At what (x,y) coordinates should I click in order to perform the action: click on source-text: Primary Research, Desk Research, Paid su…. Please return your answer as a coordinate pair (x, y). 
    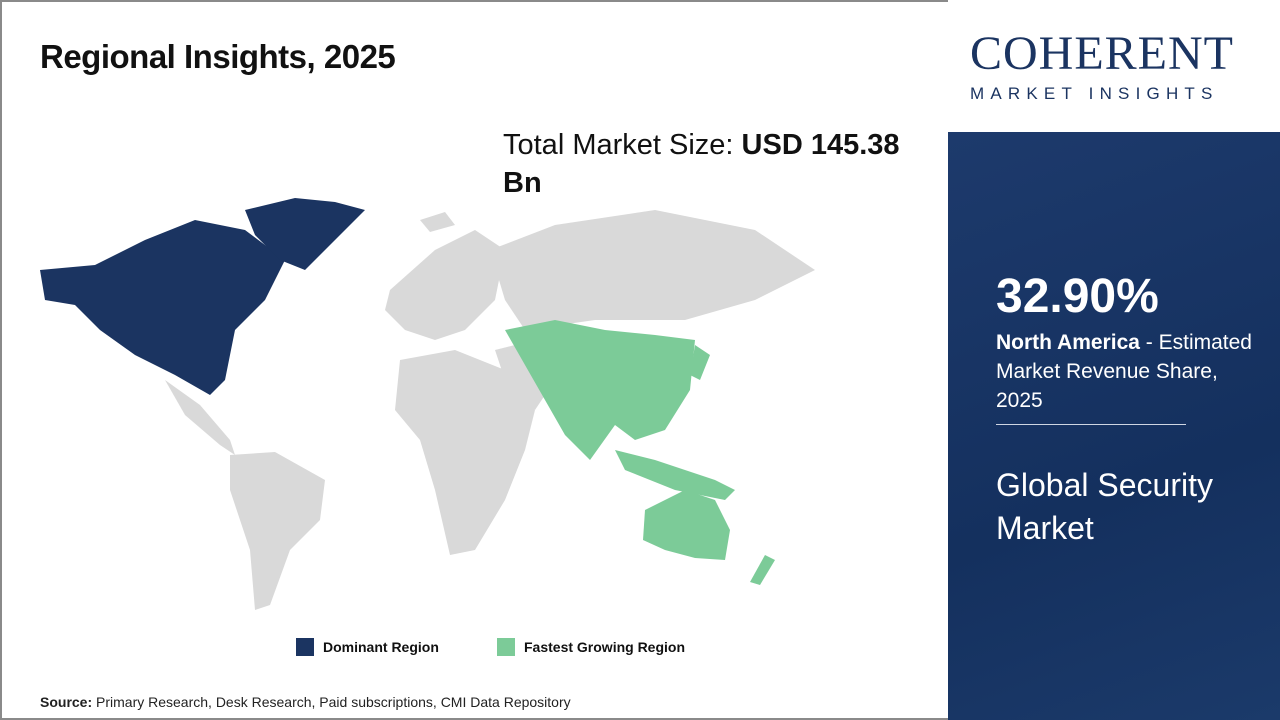
    Looking at the image, I should click on (333, 702).